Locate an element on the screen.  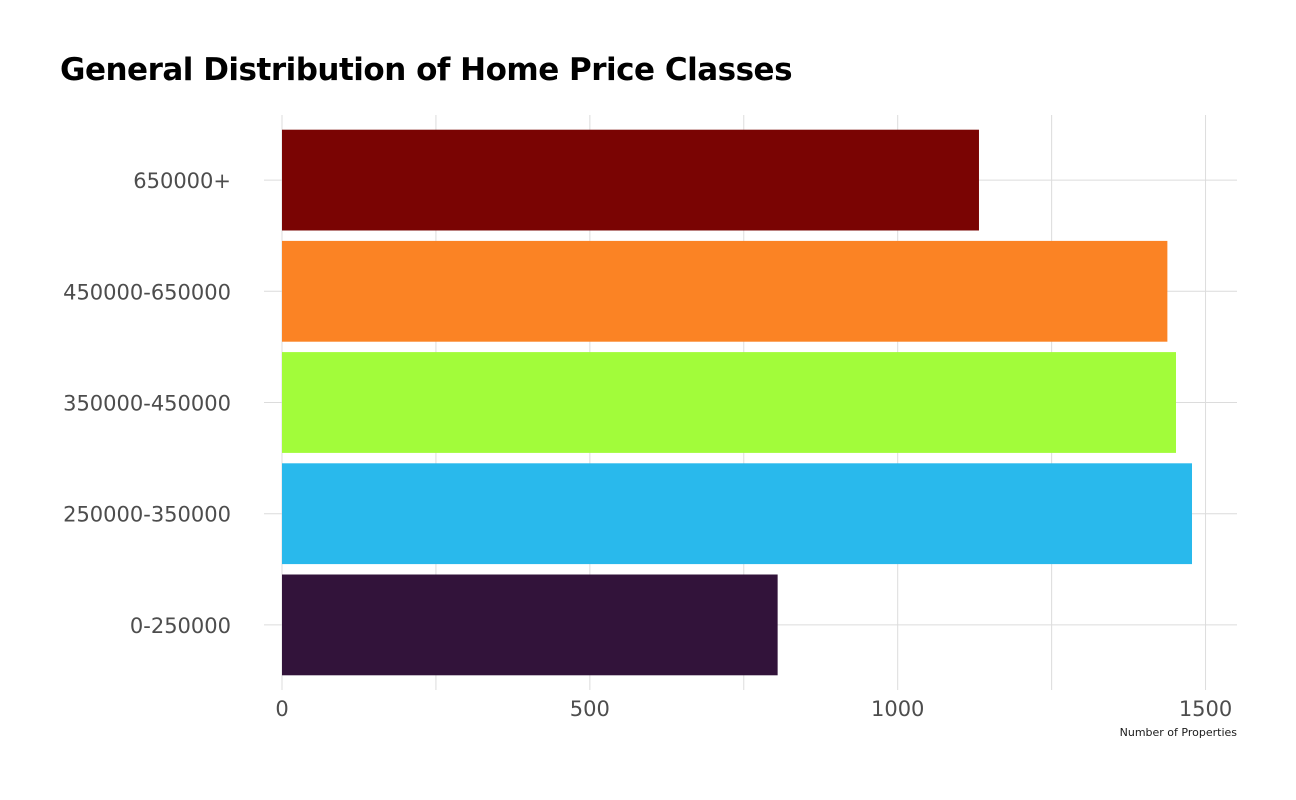
y-tick-label: 450000-650000 is located at coordinates (147, 292).